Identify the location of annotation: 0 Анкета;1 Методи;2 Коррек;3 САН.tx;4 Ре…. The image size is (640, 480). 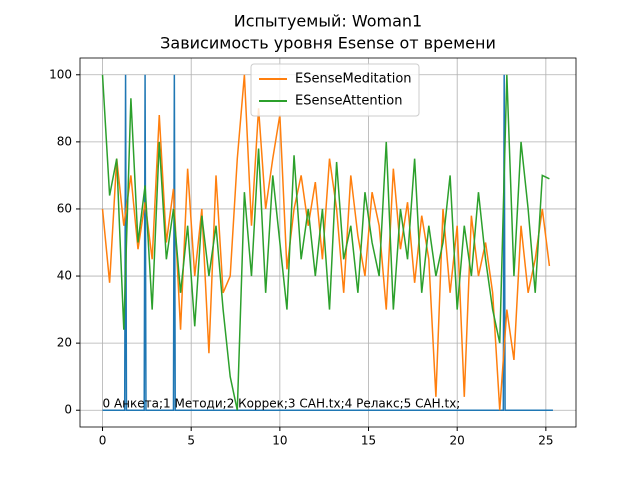
(282, 404).